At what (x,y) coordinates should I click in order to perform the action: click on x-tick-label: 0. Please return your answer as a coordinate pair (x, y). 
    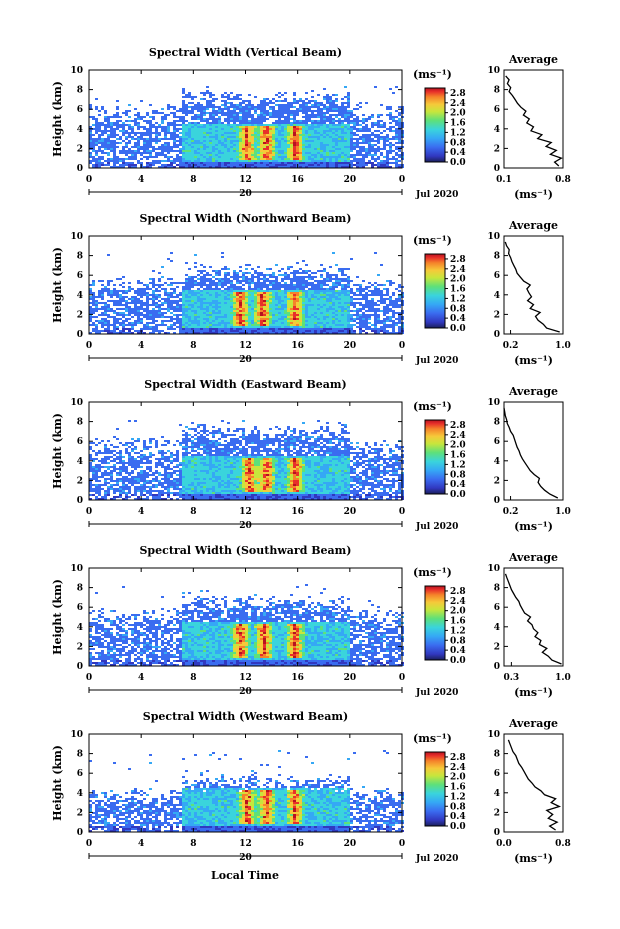
    Looking at the image, I should click on (89, 180).